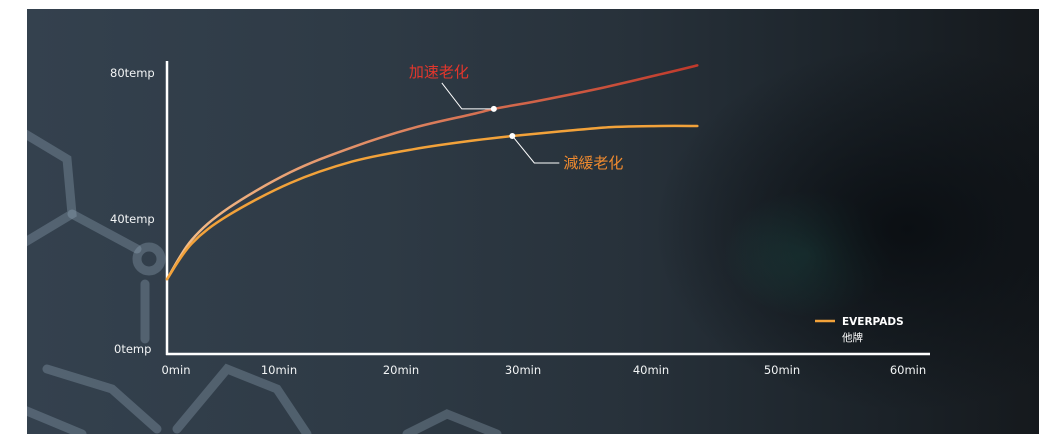  I want to click on annotation-label-accelerated-aging: 加速老化, so click(439, 72).